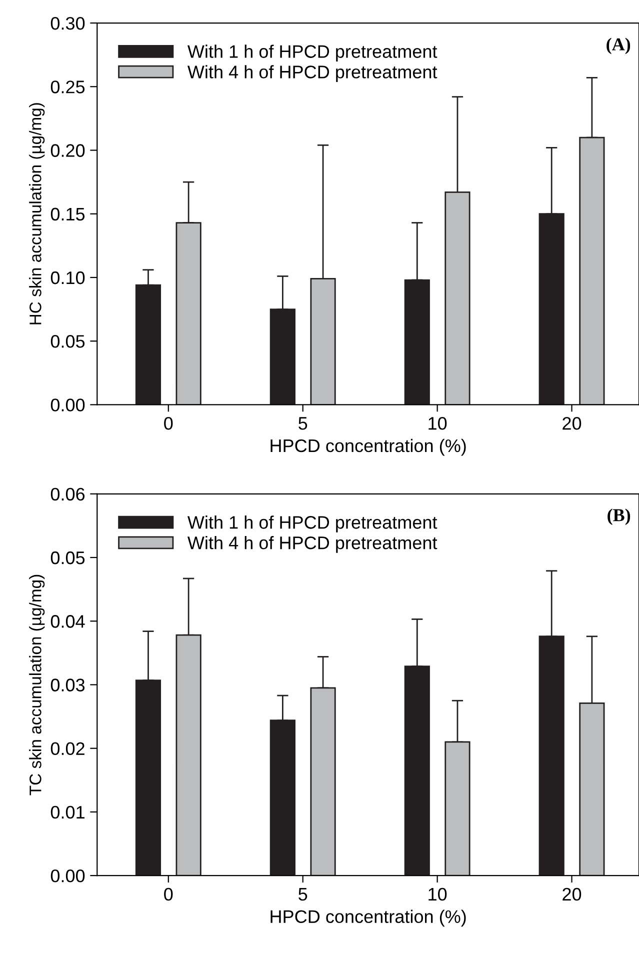 The image size is (639, 959). What do you see at coordinates (67, 749) in the screenshot?
I see `y-tick-label: 0.02` at bounding box center [67, 749].